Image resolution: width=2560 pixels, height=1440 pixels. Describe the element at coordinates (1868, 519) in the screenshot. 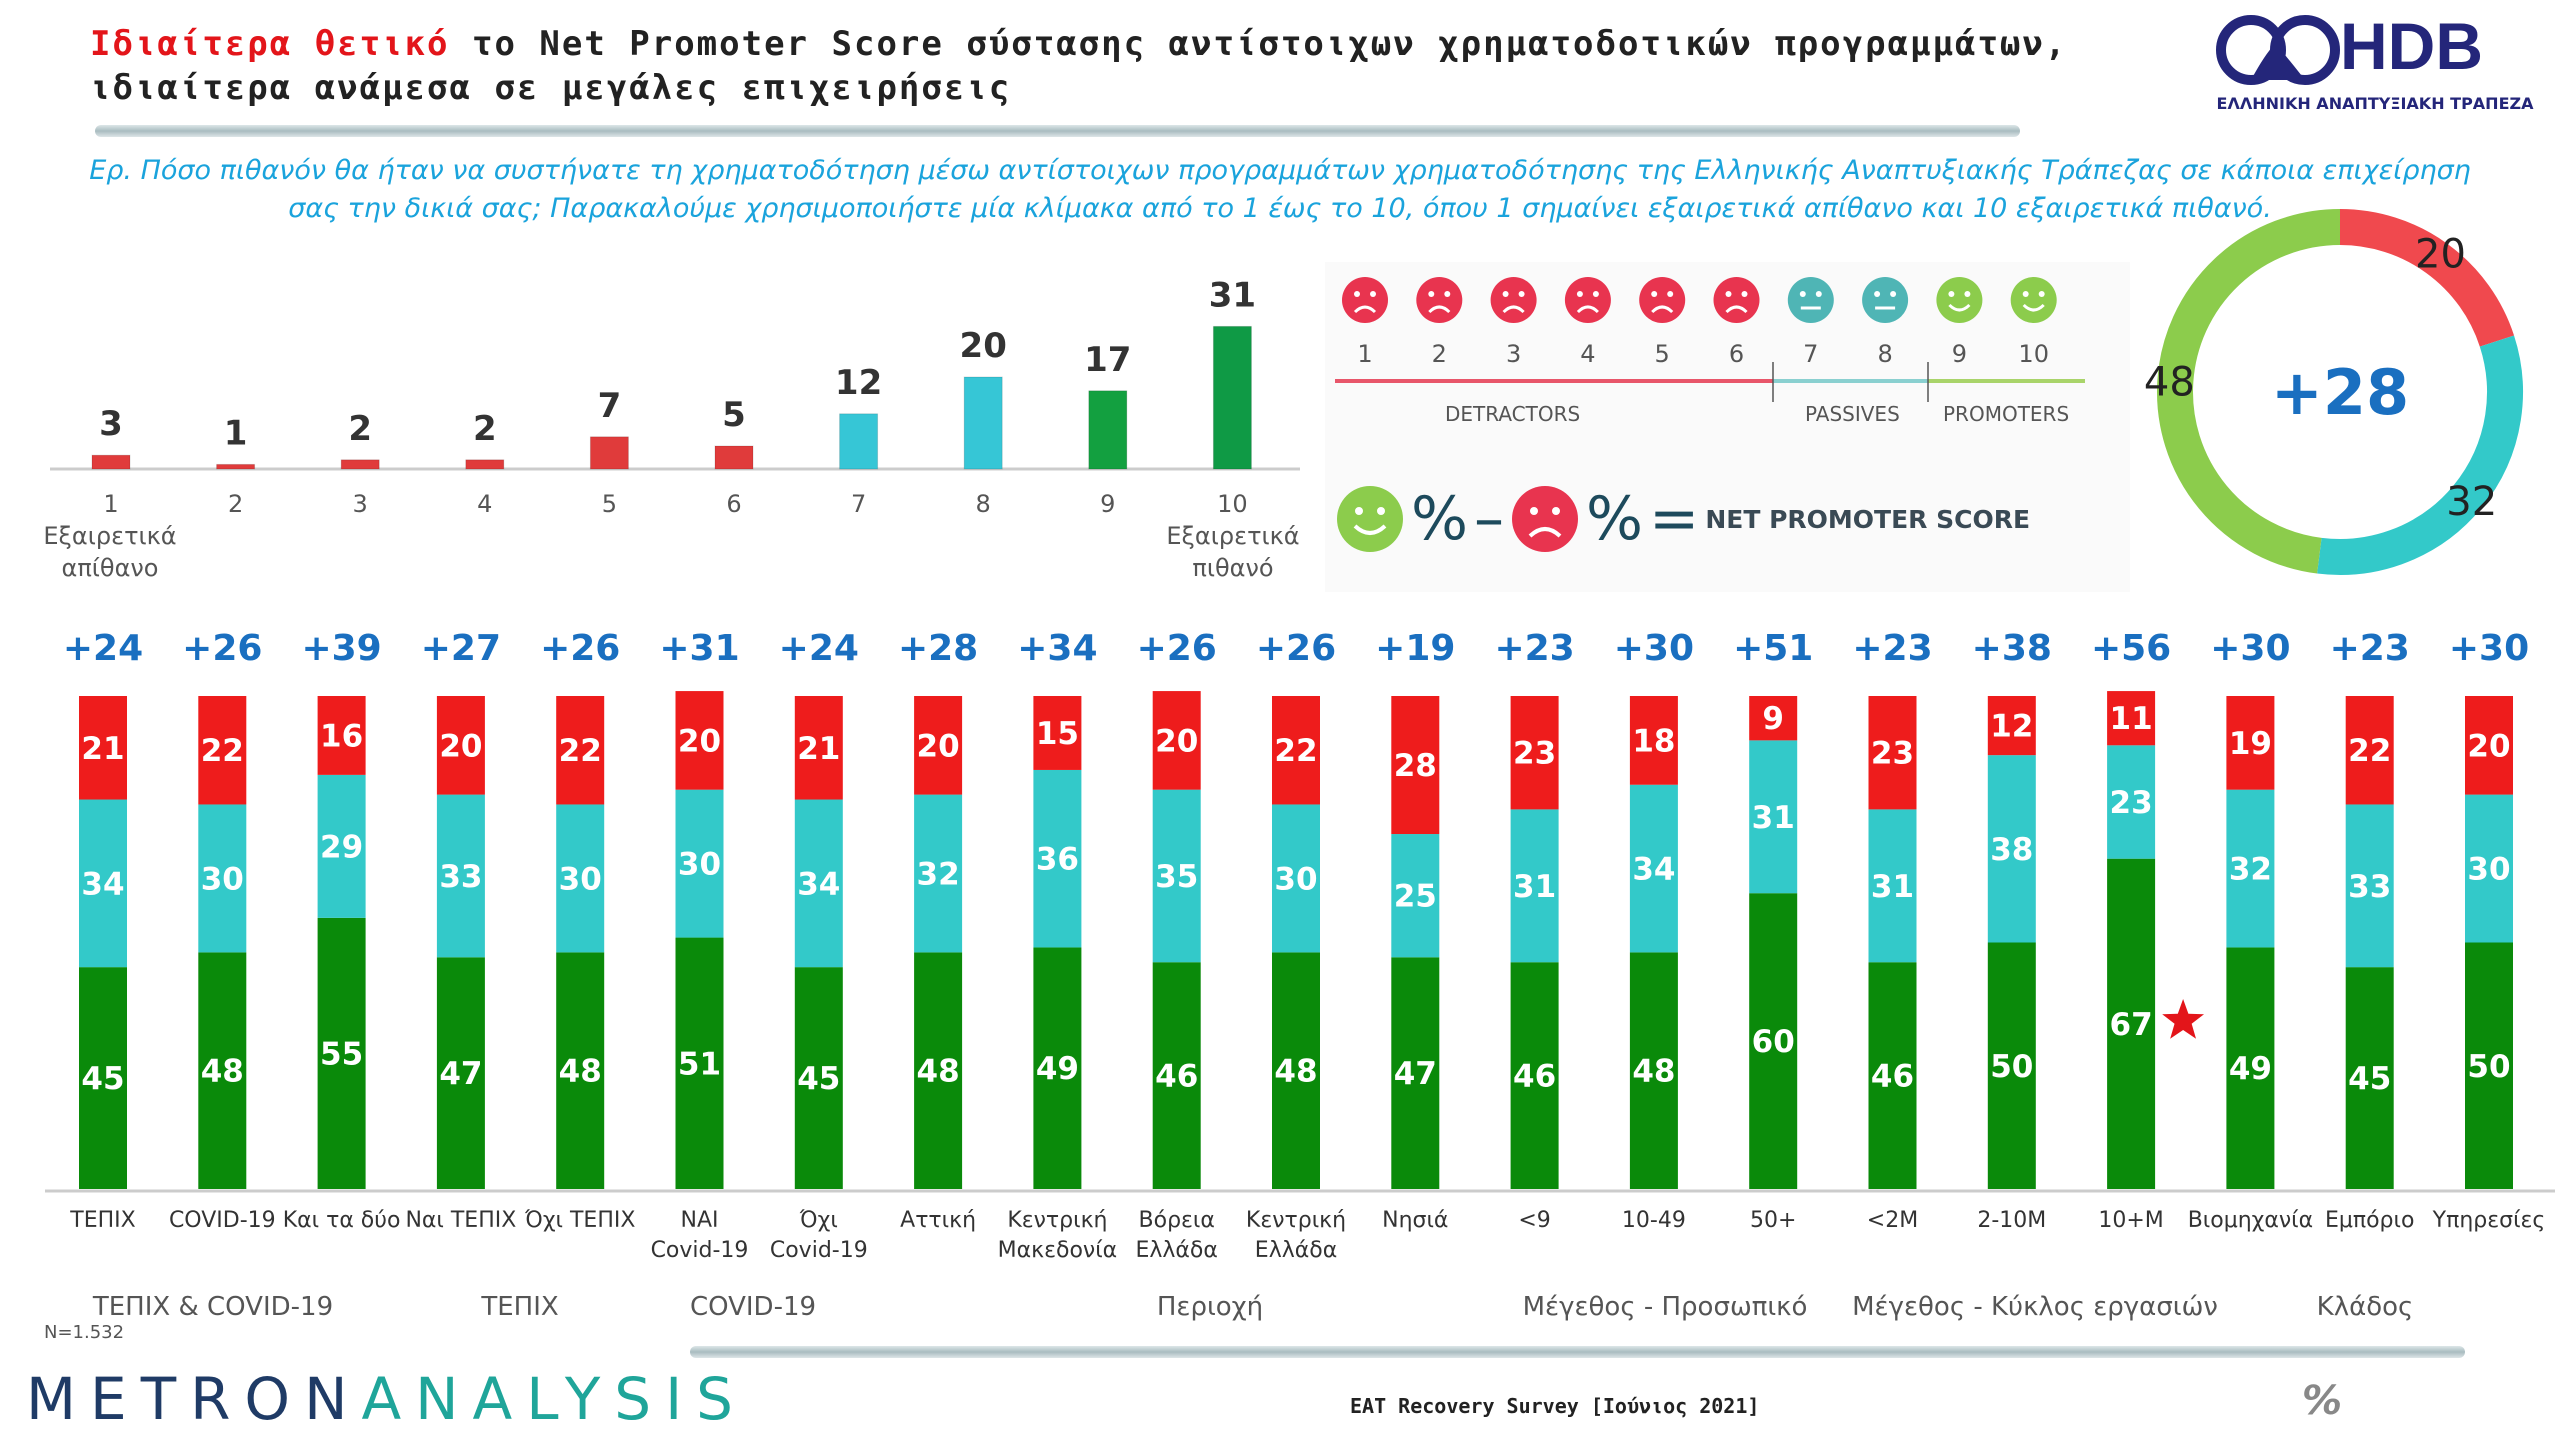

I see `formula-label: NET PROMOTER SCORE` at that location.